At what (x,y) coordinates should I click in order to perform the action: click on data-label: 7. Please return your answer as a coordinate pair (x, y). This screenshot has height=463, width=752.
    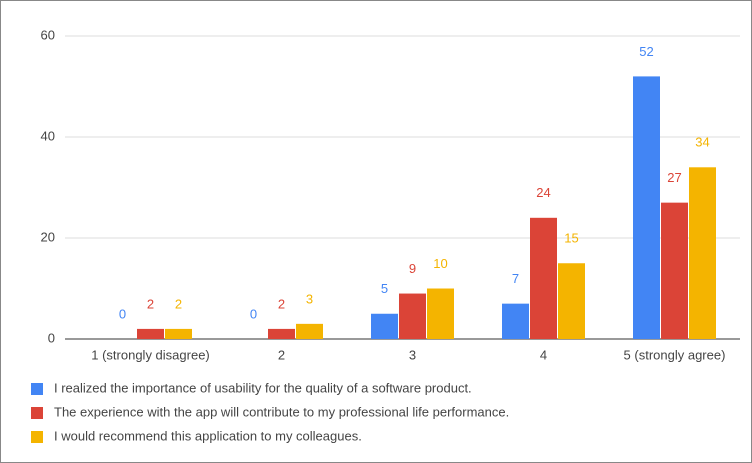
    Looking at the image, I should click on (515, 278).